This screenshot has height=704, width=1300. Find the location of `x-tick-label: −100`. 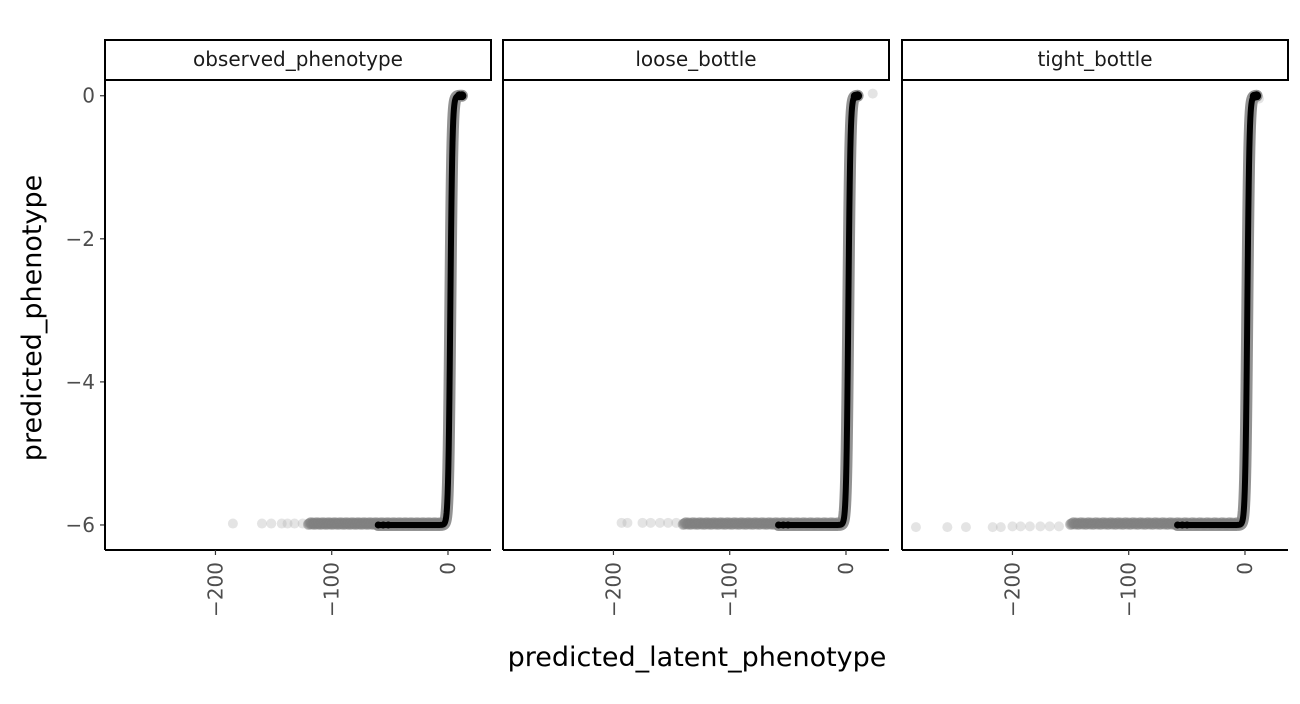

x-tick-label: −100 is located at coordinates (332, 589).